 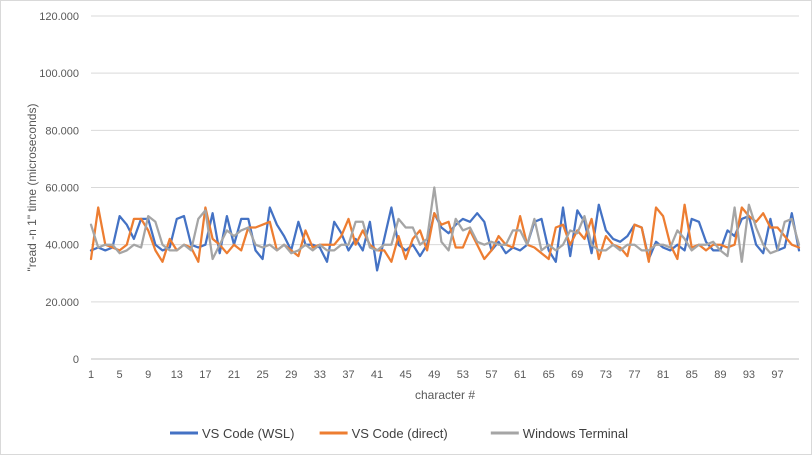 What do you see at coordinates (777, 375) in the screenshot?
I see `x-tick-label: 97` at bounding box center [777, 375].